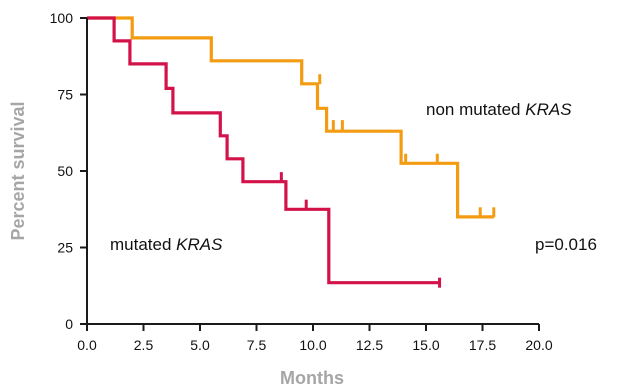  I want to click on x-tick-label: 10.0, so click(312, 345).